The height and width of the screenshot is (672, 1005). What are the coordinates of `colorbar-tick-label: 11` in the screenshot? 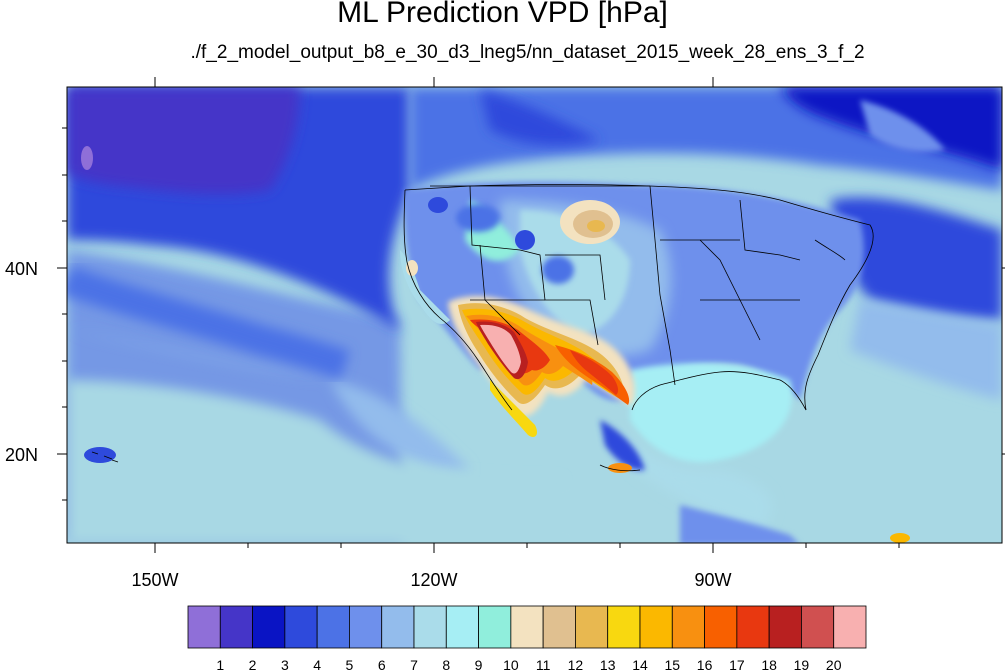 It's located at (543, 664).